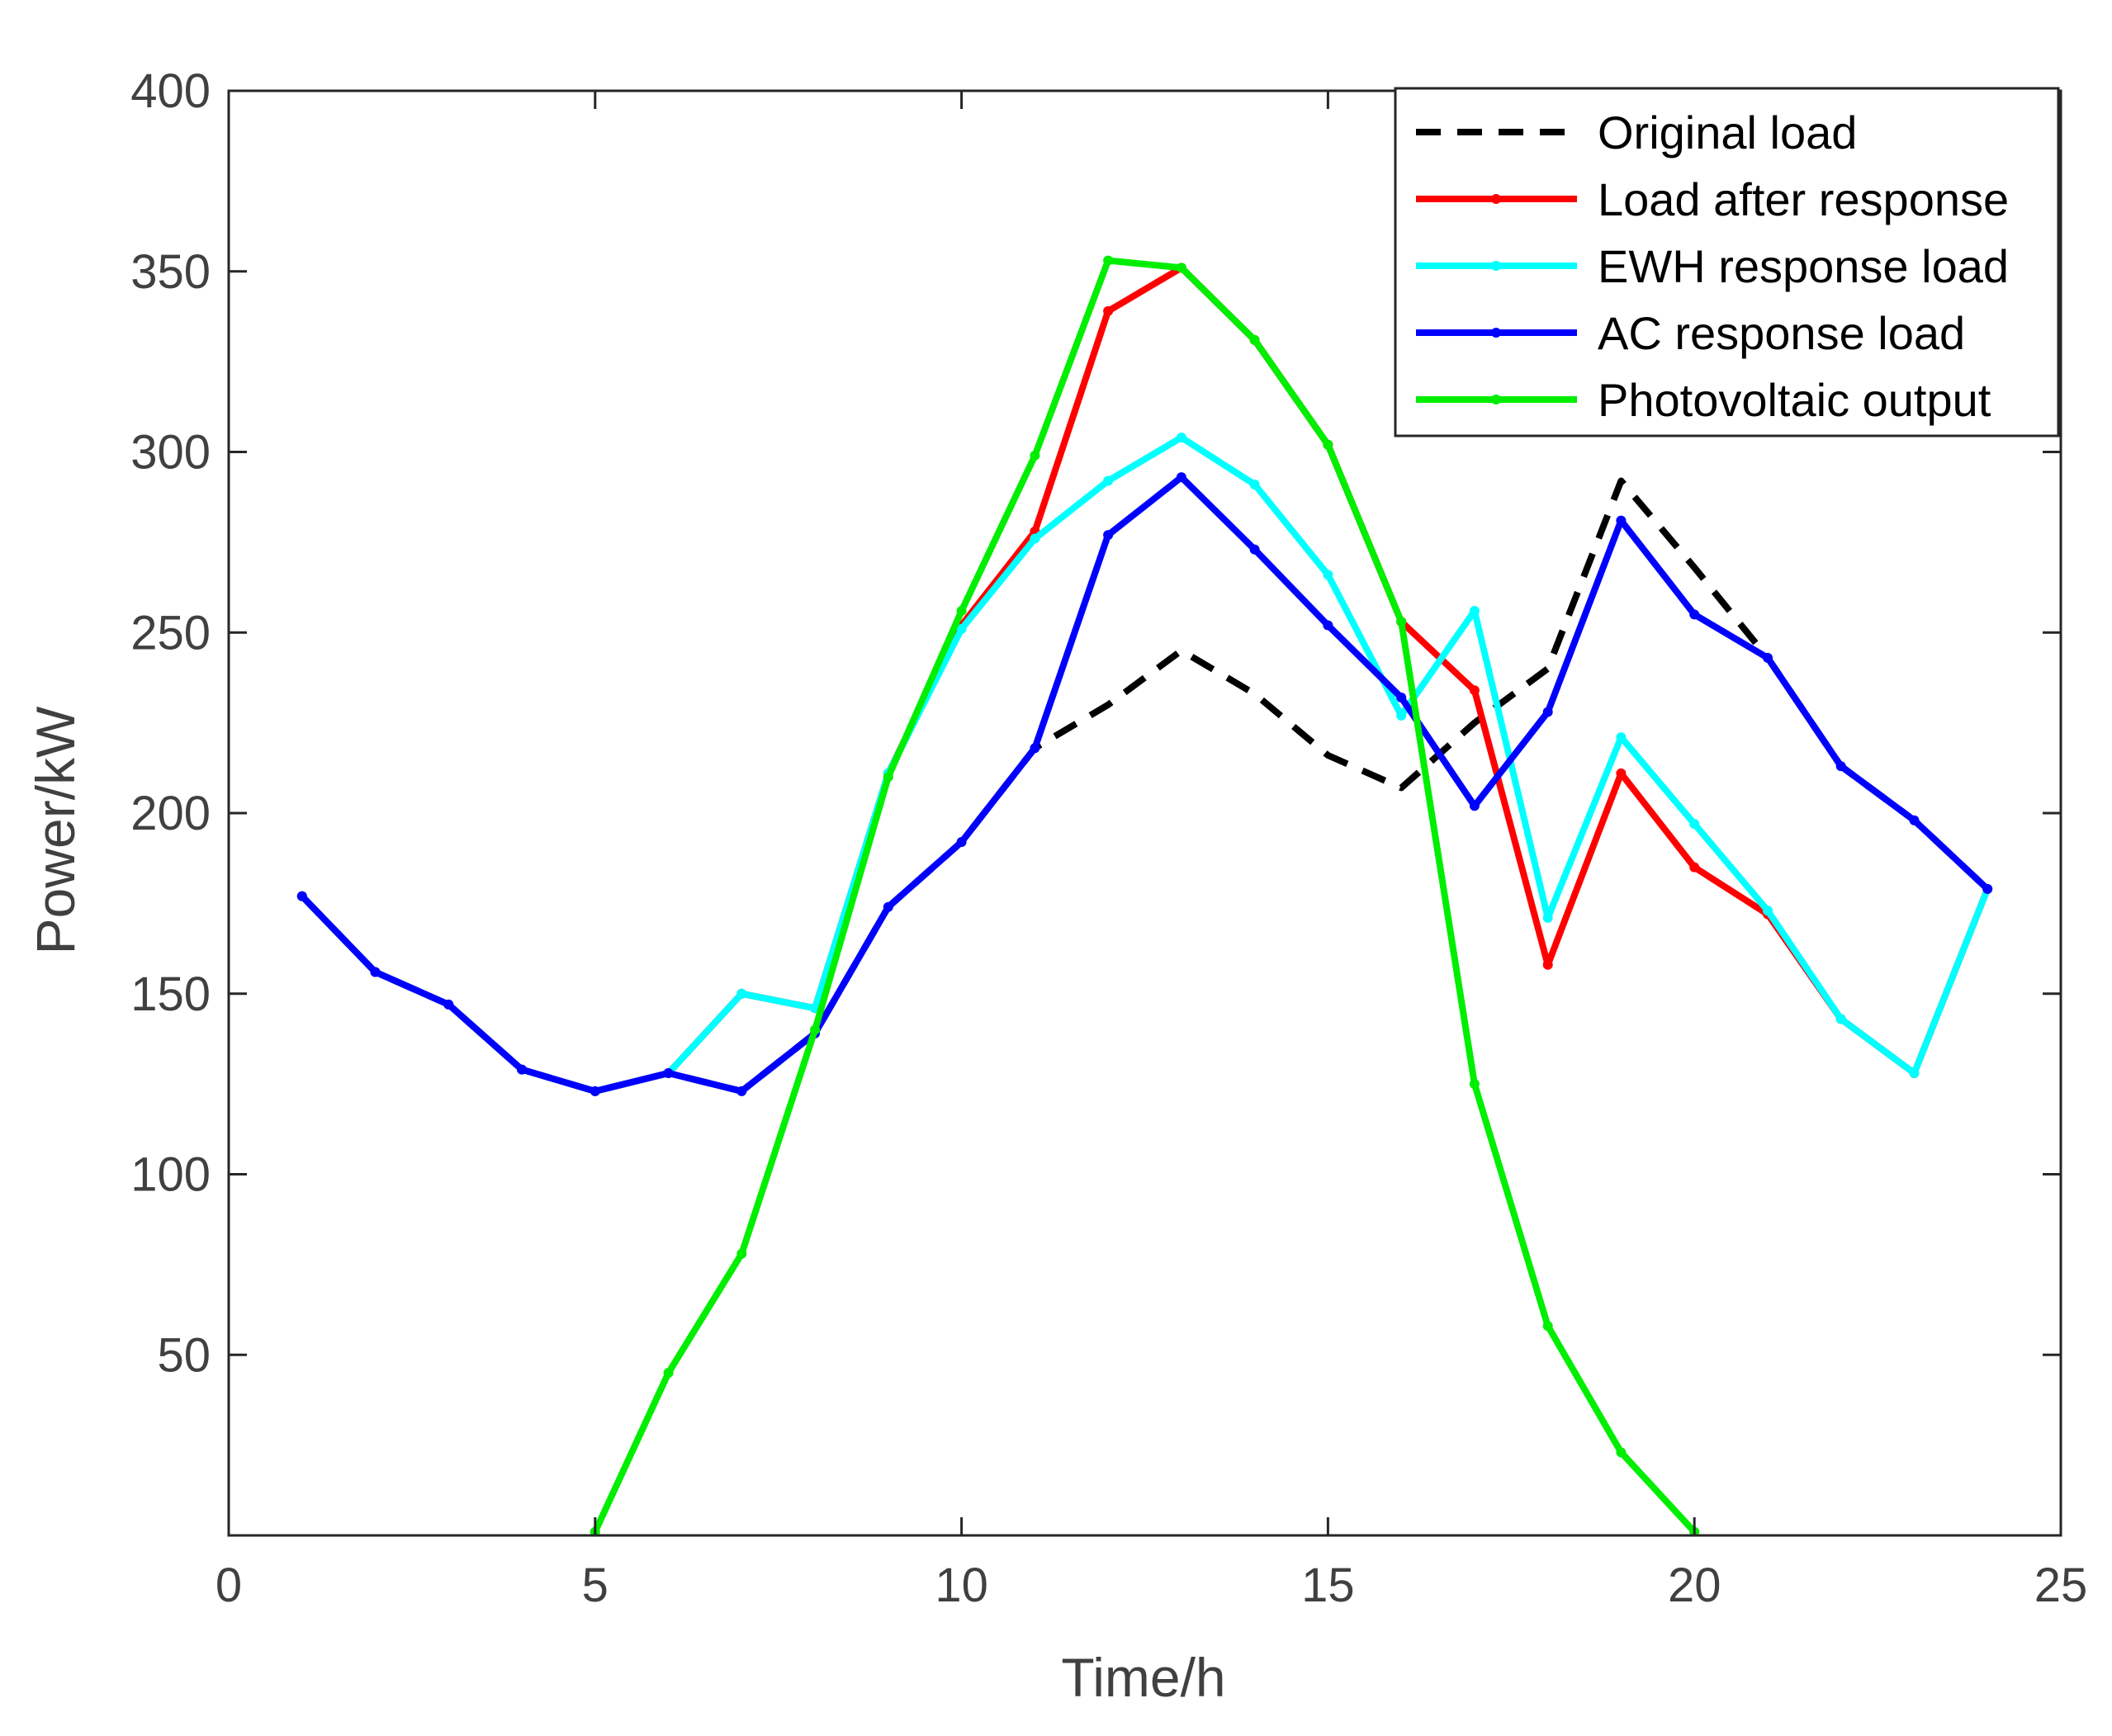 This screenshot has width=2112, height=1736. What do you see at coordinates (961, 1585) in the screenshot?
I see `x-tick-label-2: 10` at bounding box center [961, 1585].